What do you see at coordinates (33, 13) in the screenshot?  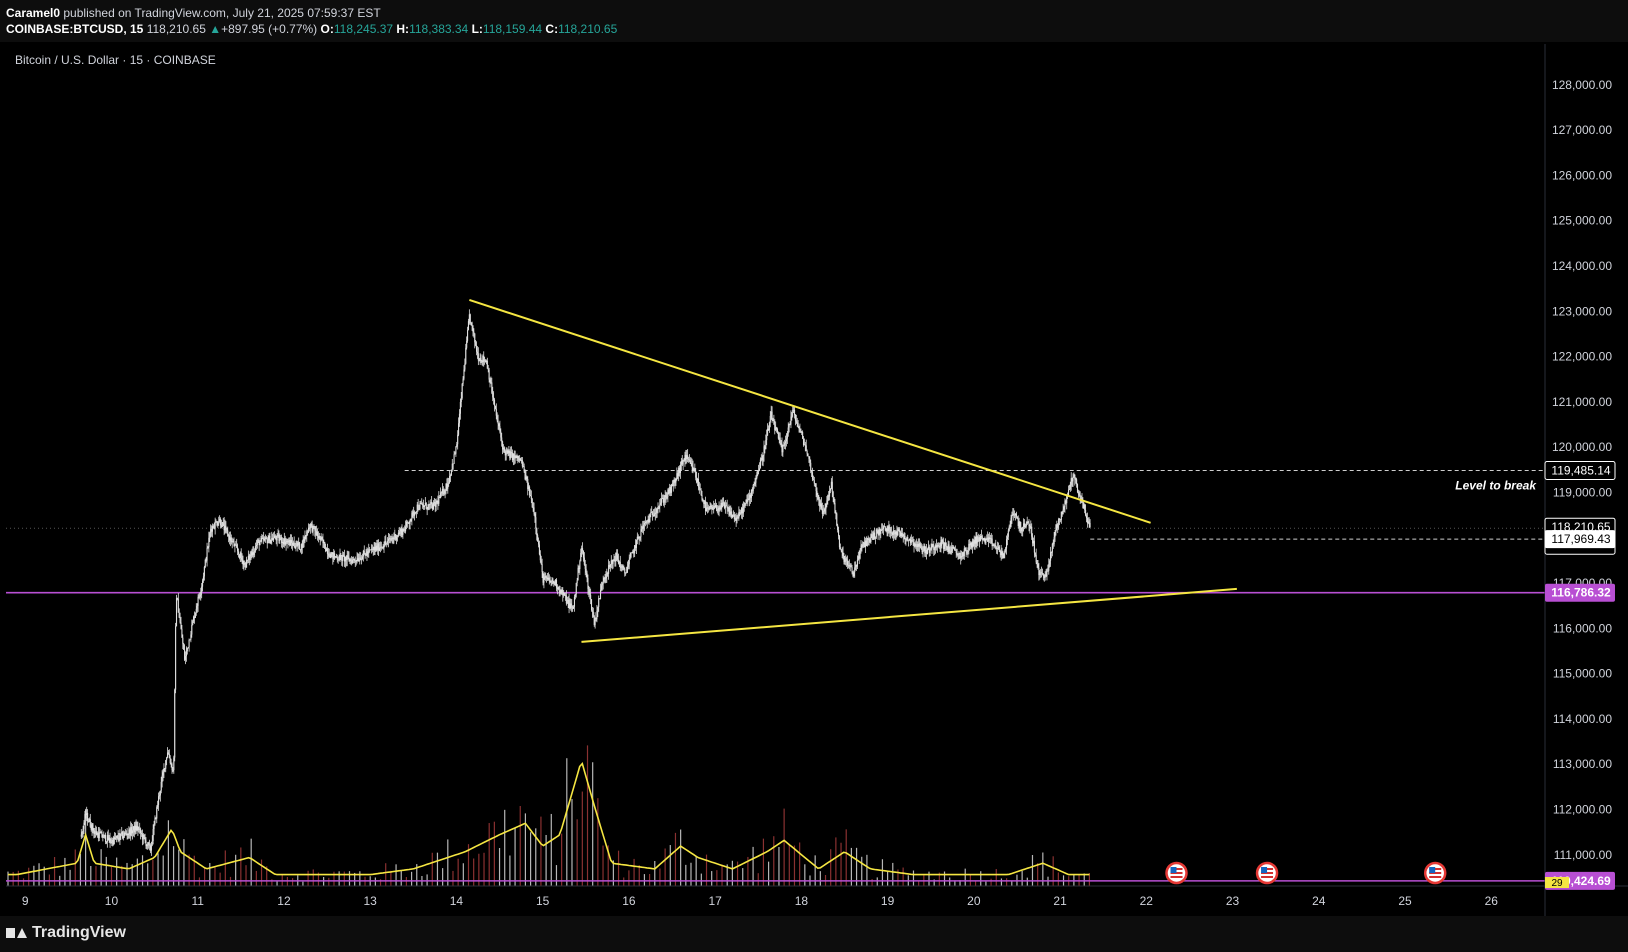 I see `author-name: Caramel0` at bounding box center [33, 13].